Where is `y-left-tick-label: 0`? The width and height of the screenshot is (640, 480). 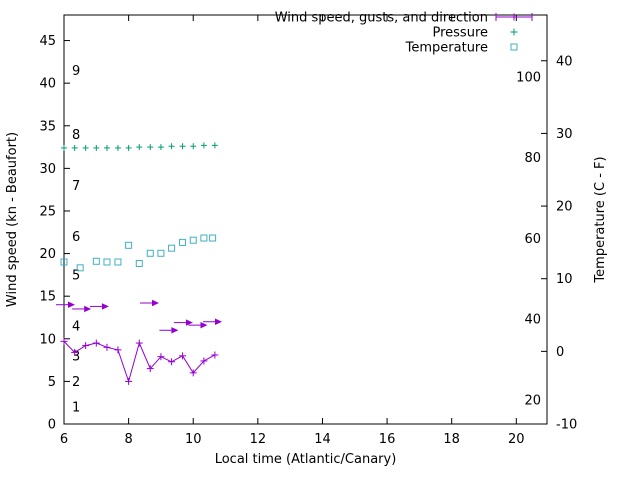 y-left-tick-label: 0 is located at coordinates (52, 425).